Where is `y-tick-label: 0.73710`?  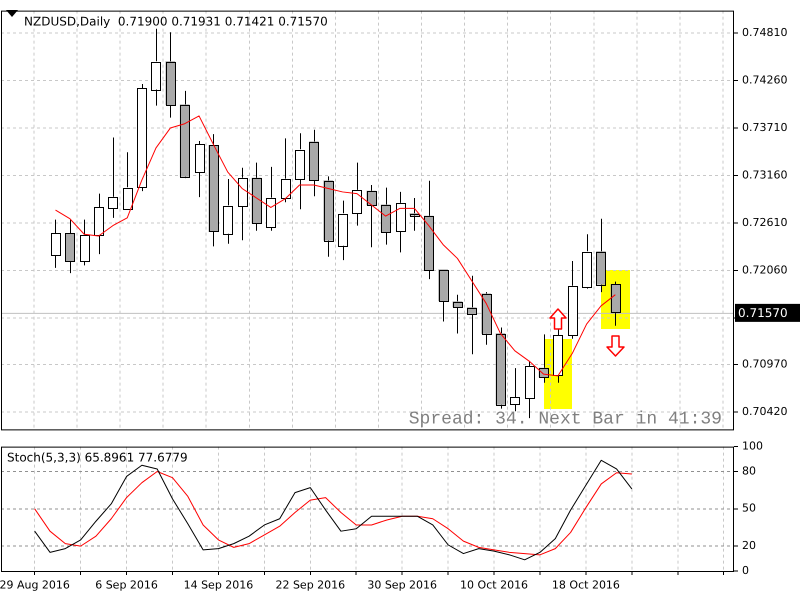 y-tick-label: 0.73710 is located at coordinates (765, 127).